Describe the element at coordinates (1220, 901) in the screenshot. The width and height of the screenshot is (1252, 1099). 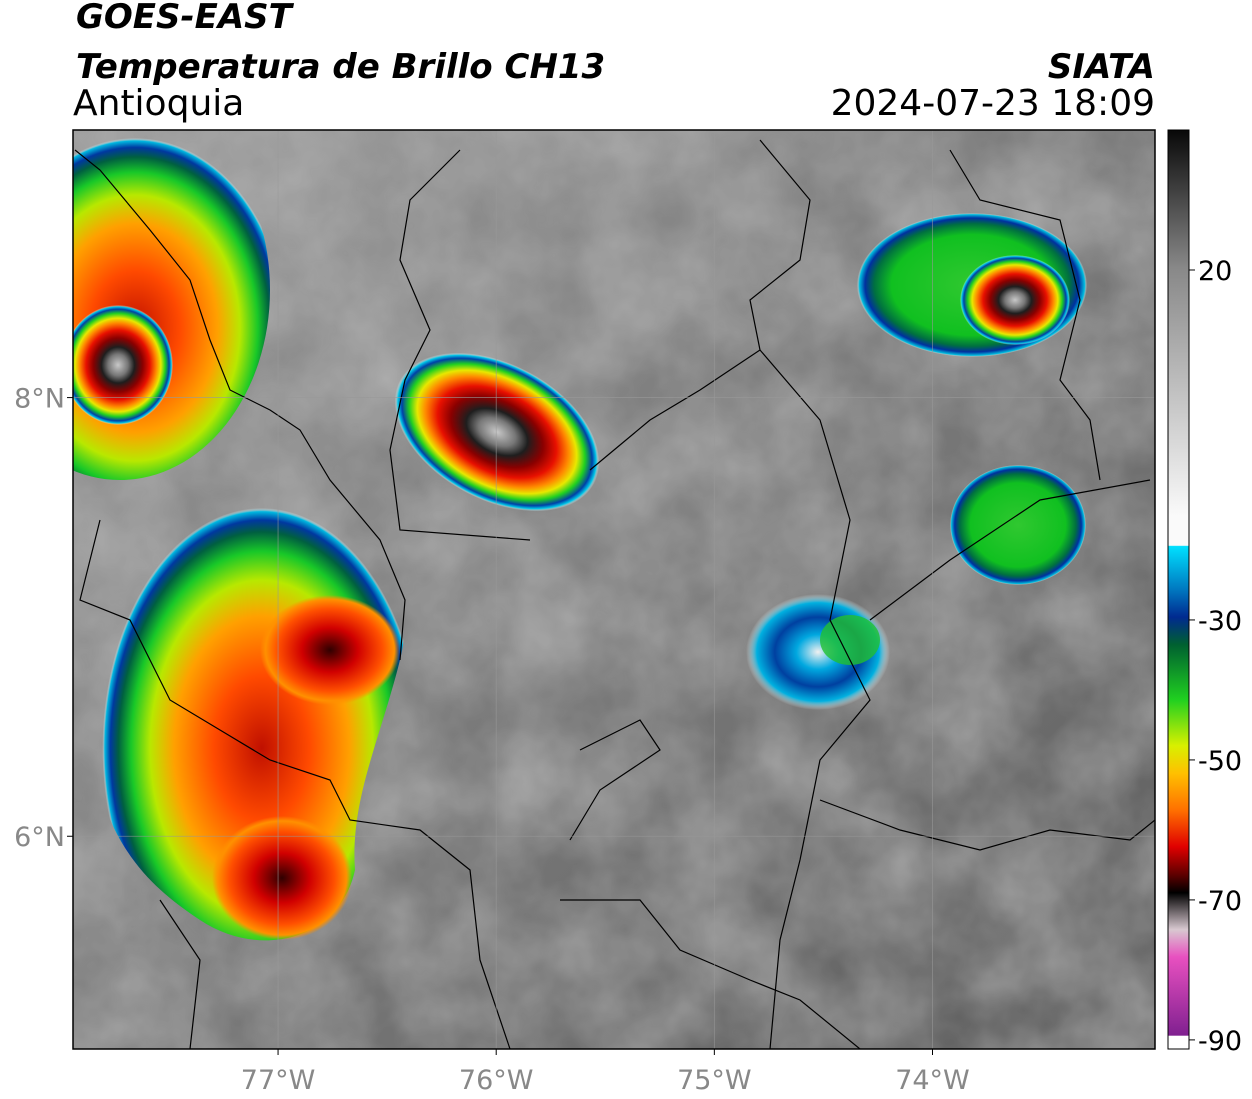
I see `colorbar-tick-label: -70` at that location.